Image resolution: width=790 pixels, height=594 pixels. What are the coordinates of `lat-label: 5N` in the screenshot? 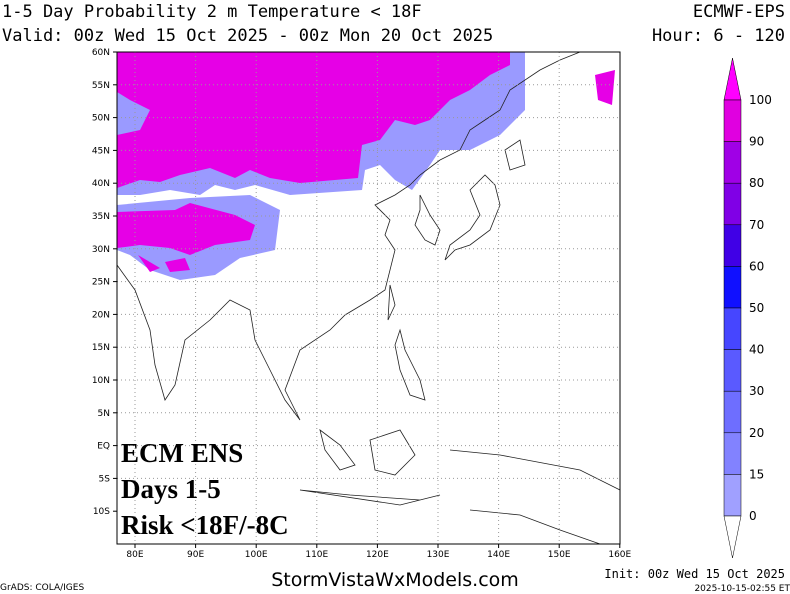 It's located at (104, 414).